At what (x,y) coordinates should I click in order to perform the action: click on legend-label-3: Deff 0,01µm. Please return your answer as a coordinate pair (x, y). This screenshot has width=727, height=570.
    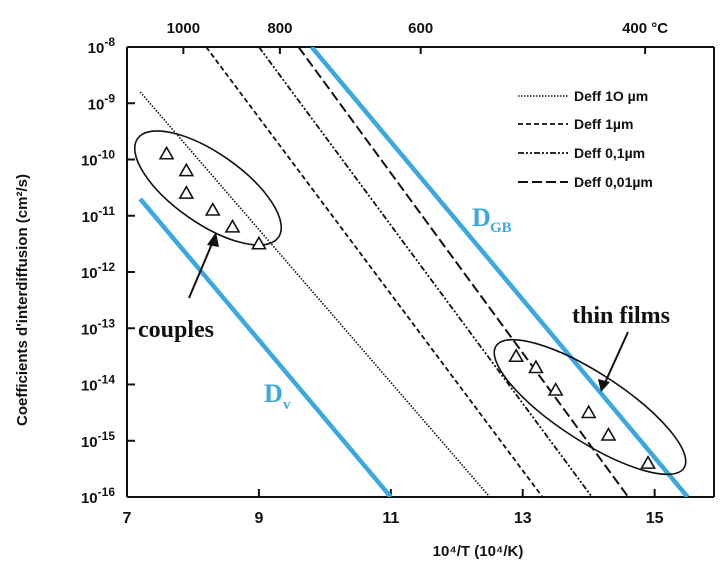
    Looking at the image, I should click on (613, 182).